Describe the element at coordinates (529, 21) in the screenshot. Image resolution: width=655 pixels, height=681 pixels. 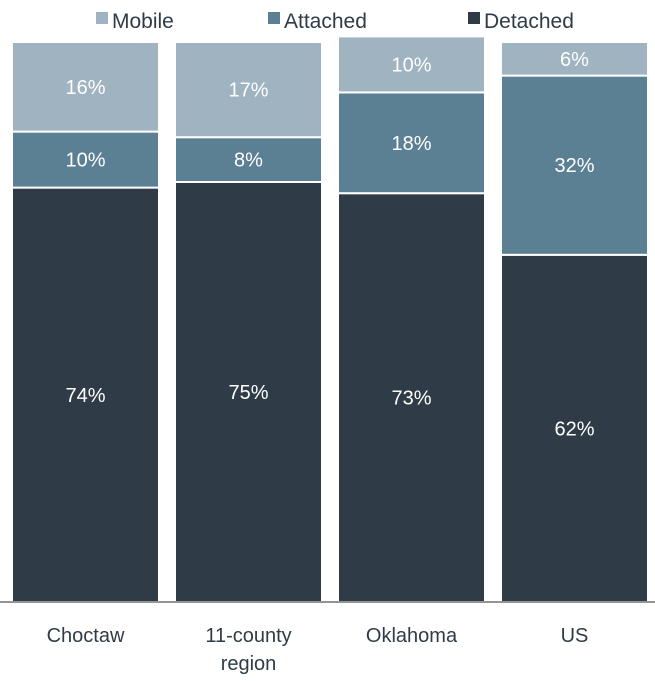
I see `legend-label-detached: Detached` at that location.